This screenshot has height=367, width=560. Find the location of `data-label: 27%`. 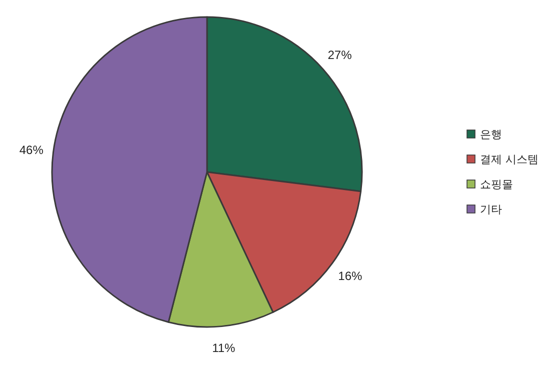

data-label: 27% is located at coordinates (340, 55).